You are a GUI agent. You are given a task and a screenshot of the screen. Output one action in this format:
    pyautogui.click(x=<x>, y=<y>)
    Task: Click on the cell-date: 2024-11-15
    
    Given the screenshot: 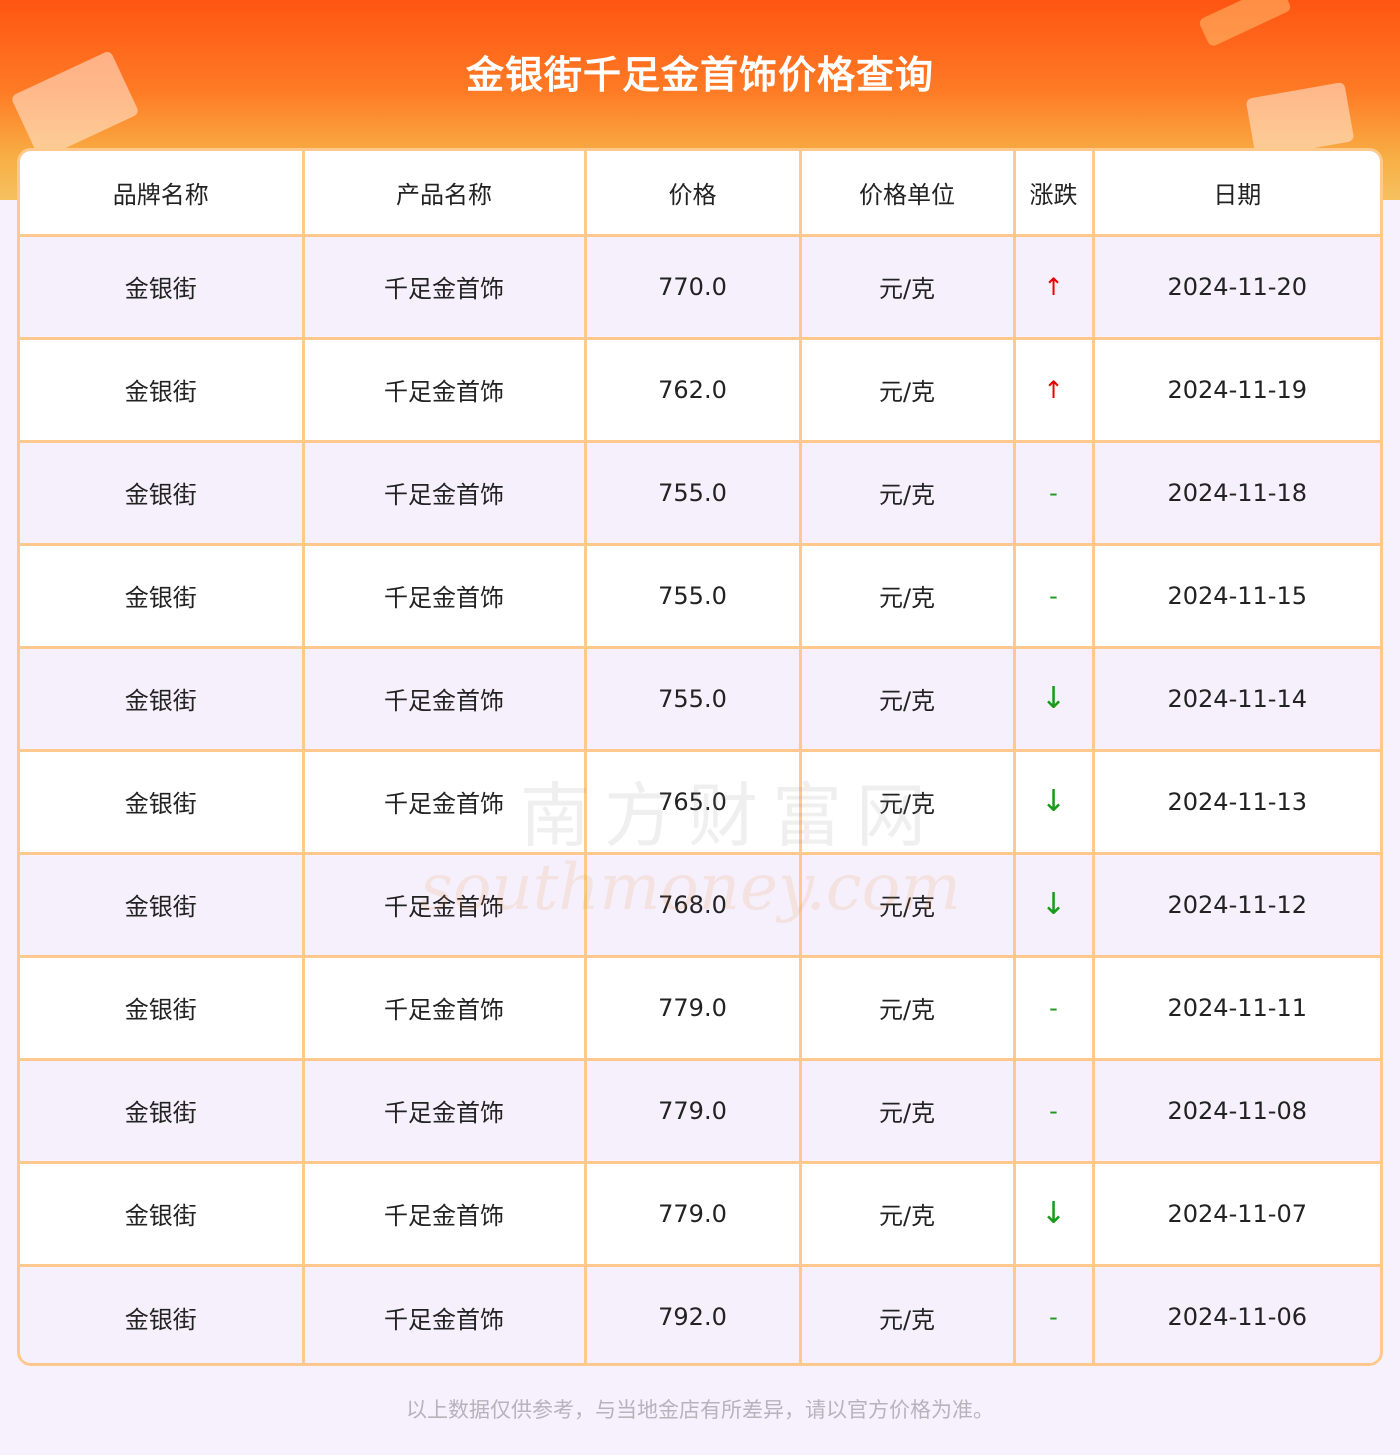 What is the action you would take?
    pyautogui.click(x=1235, y=595)
    